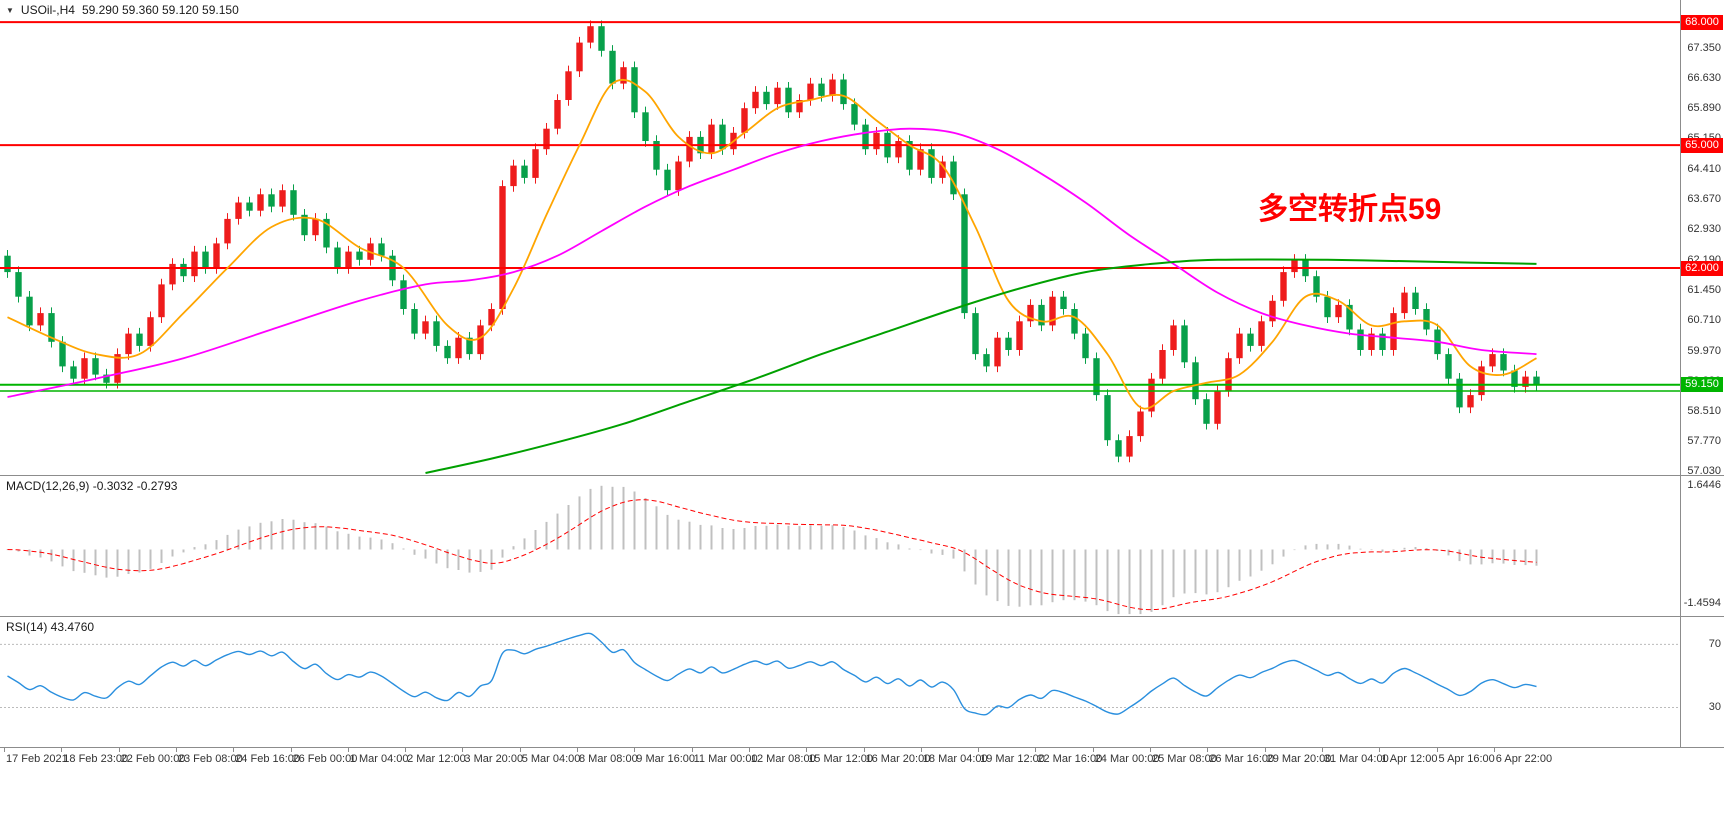  Describe the element at coordinates (325, 759) in the screenshot. I see `time-label: 26 Feb 00:00` at that location.